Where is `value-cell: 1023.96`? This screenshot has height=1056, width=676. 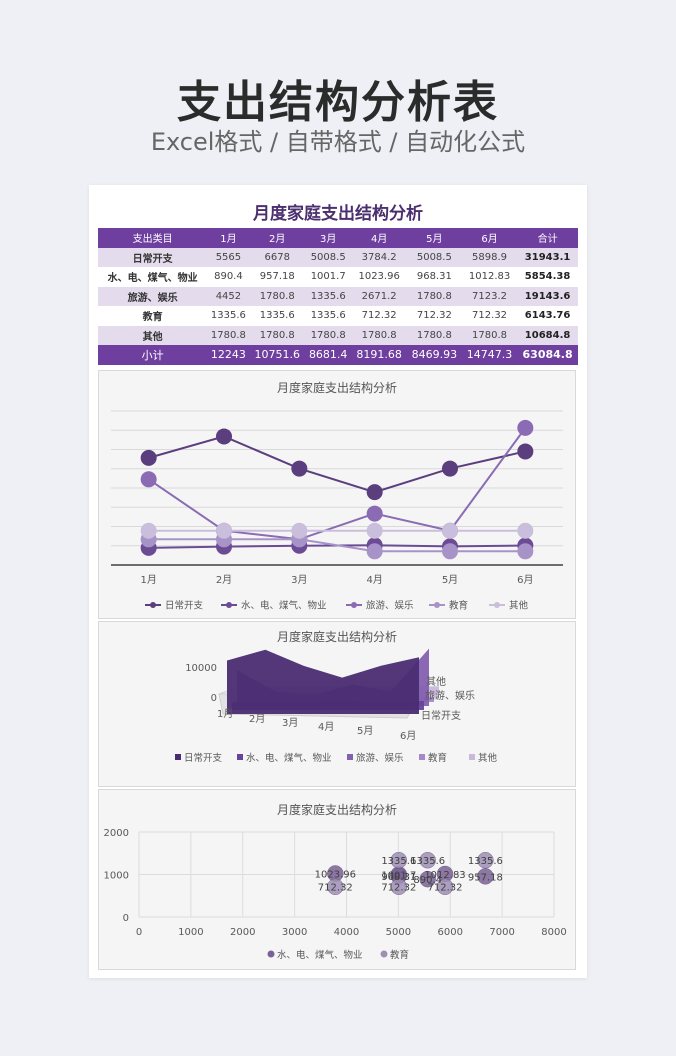
value-cell: 1023.96 is located at coordinates (379, 277).